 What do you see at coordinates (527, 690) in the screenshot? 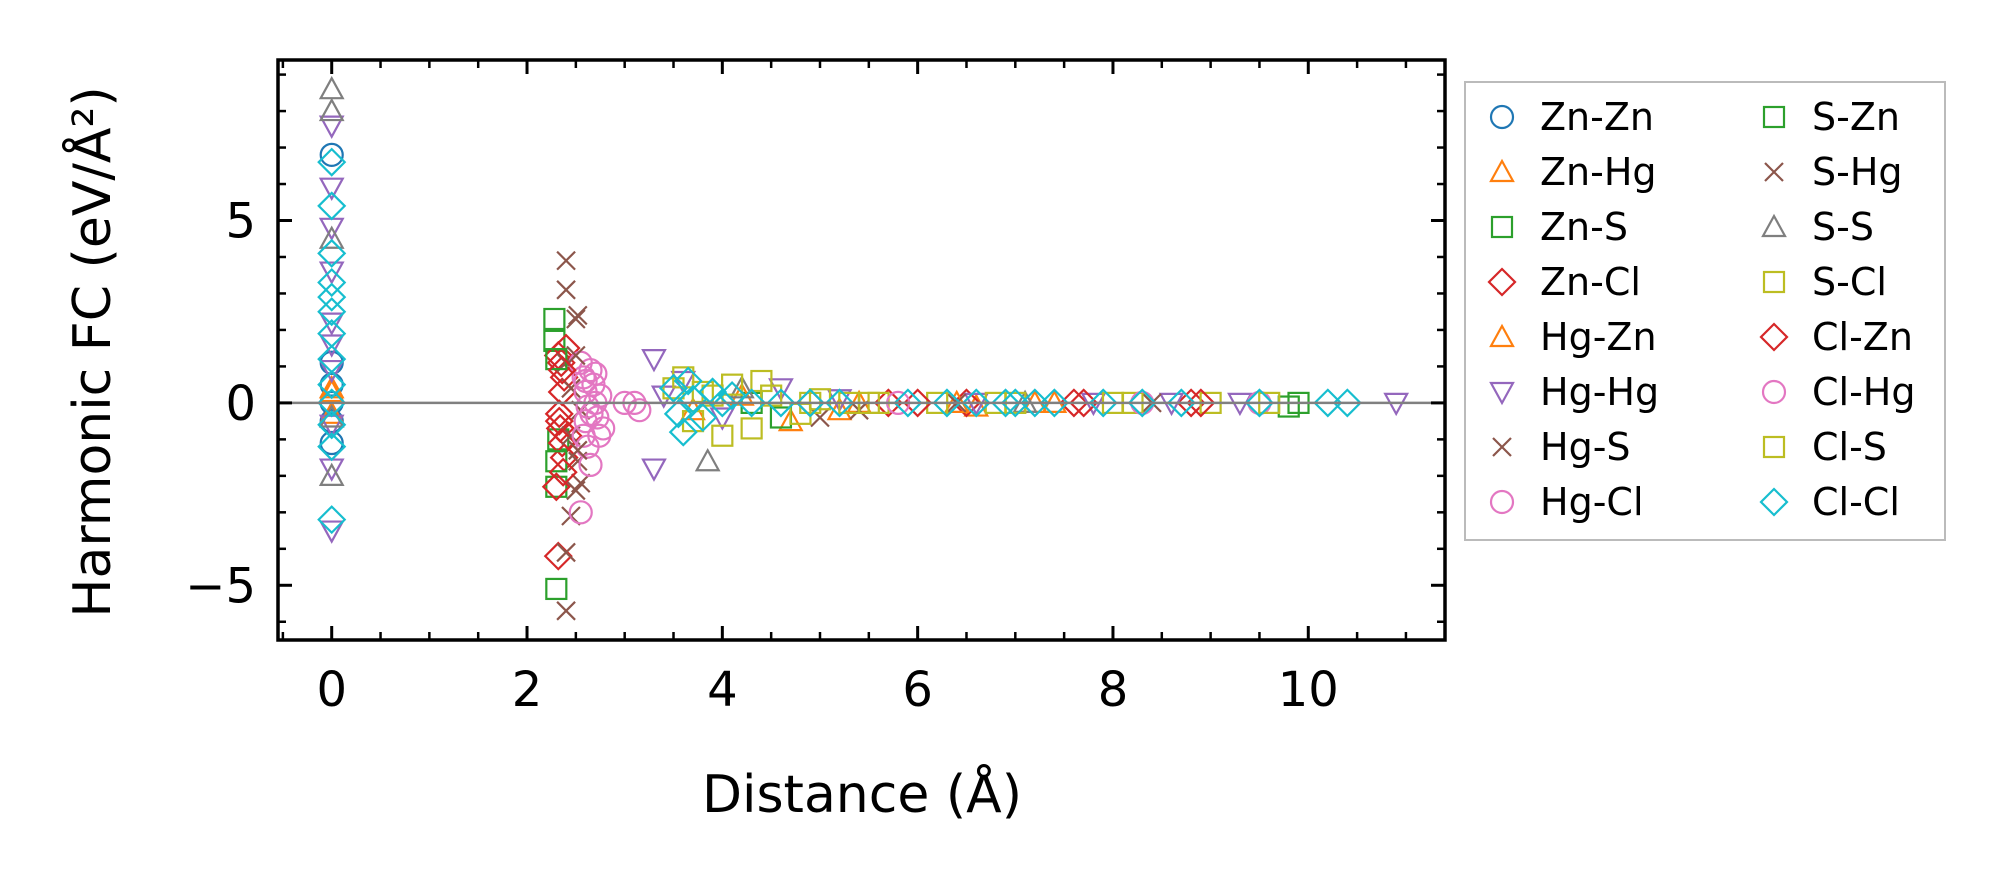
I see `x-tick-label: 2` at bounding box center [527, 690].